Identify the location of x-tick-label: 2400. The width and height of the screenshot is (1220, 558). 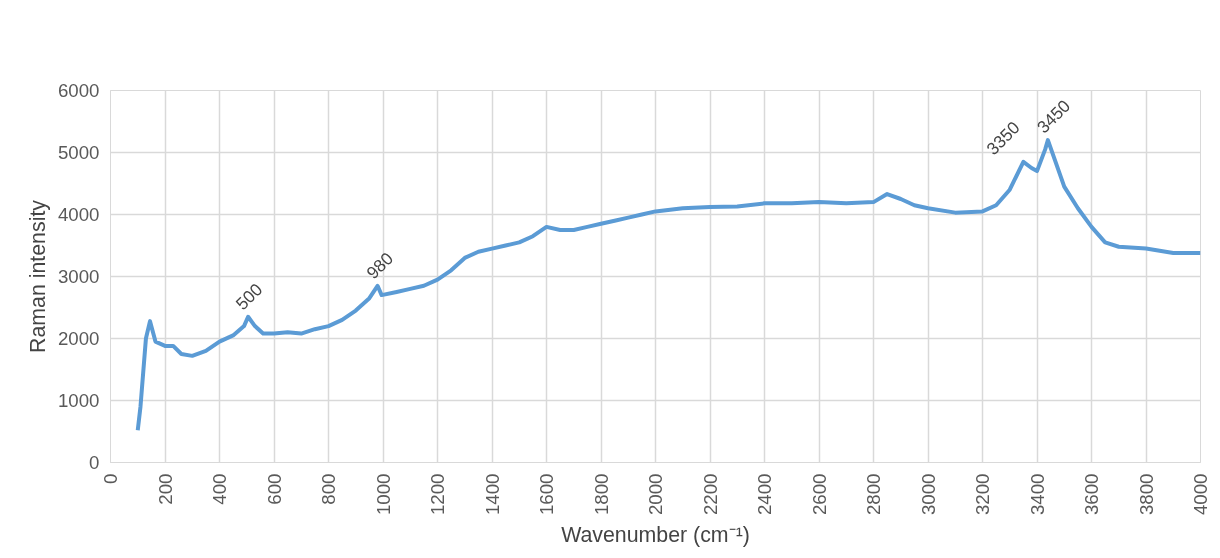
(764, 494).